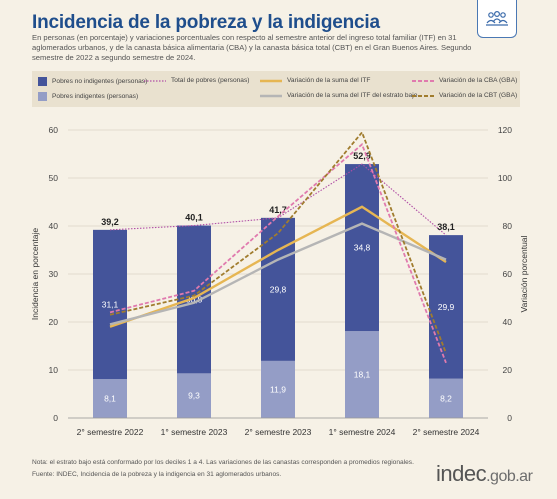 The image size is (557, 499). I want to click on line-itf, so click(278, 266).